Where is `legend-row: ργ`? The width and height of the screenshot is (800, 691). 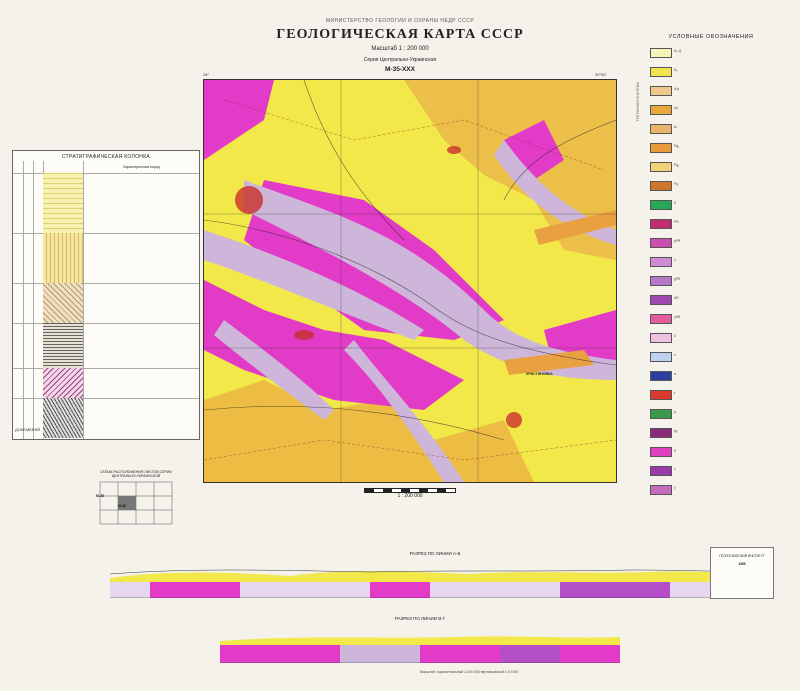
legend-row: ργ is located at coordinates (711, 433).